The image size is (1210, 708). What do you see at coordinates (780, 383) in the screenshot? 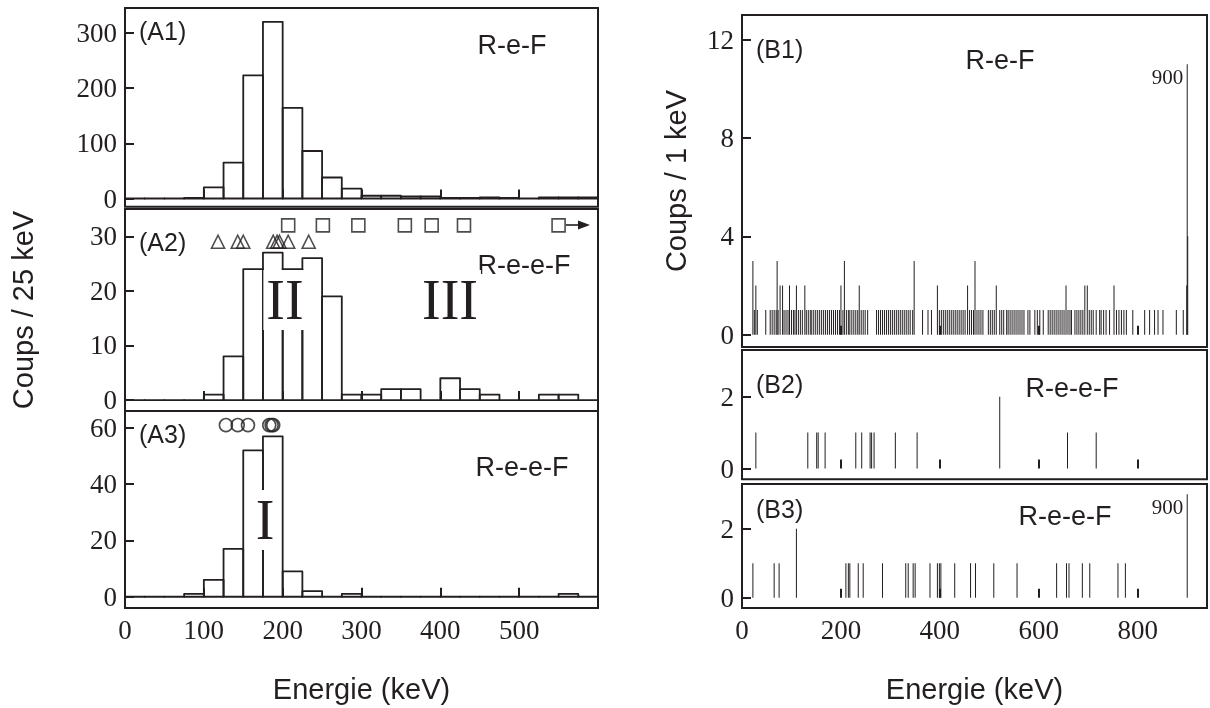
I see `text: (B2)` at bounding box center [780, 383].